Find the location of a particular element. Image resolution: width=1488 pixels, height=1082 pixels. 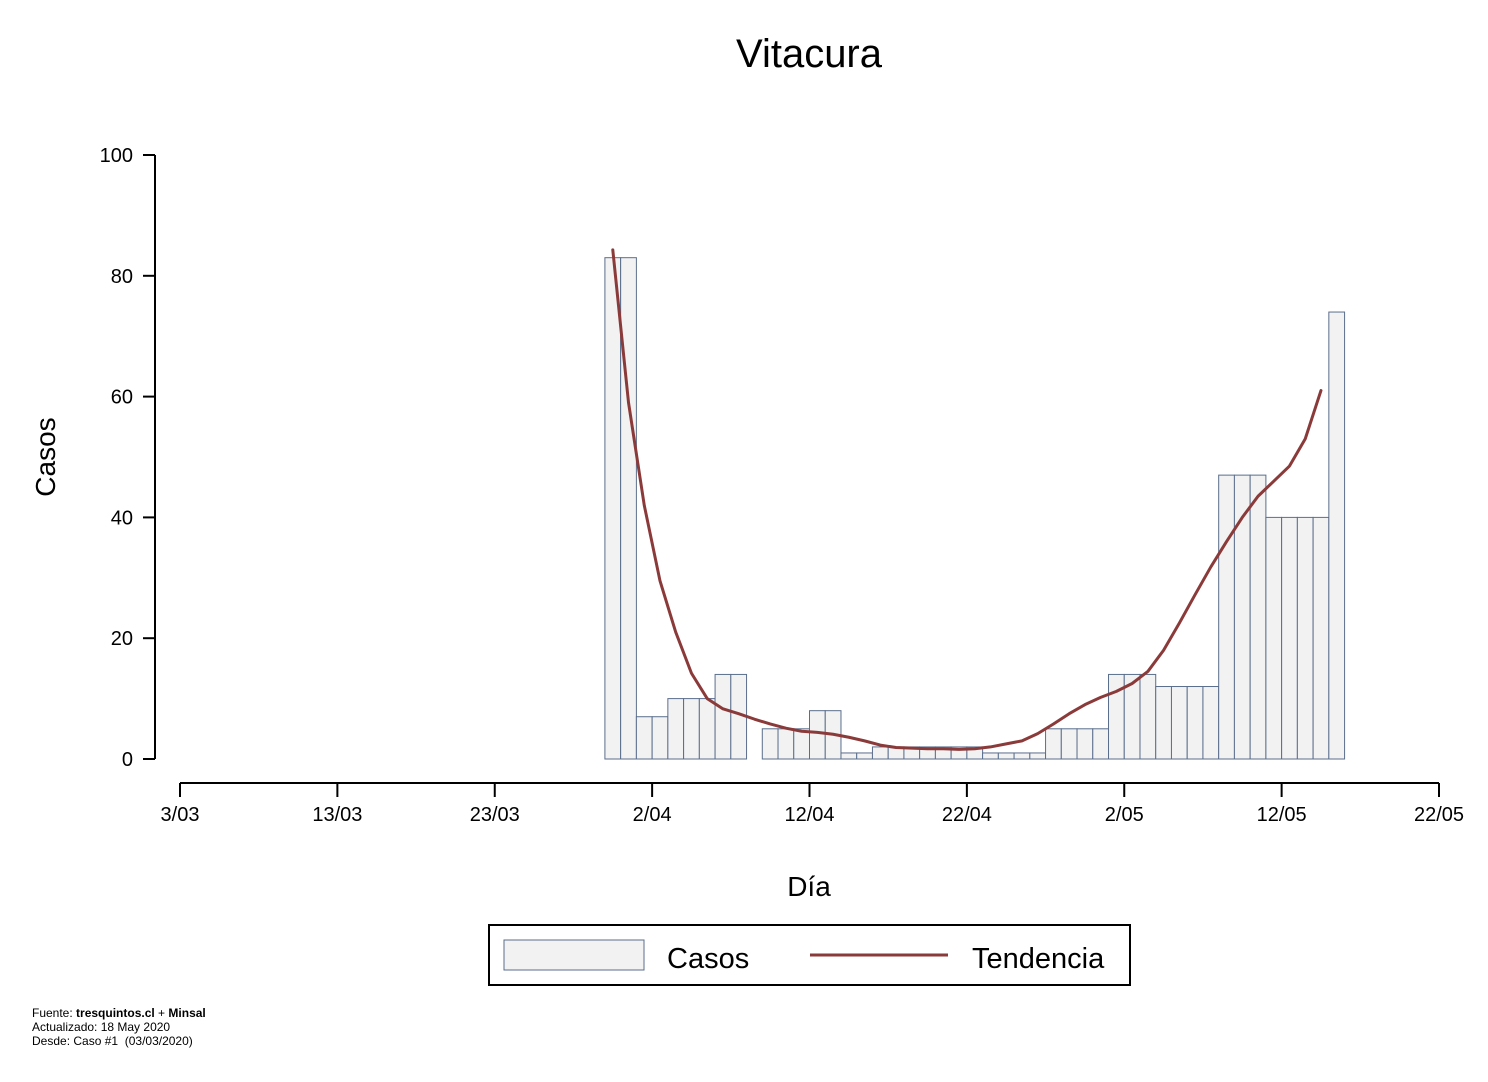

footer-source-join: + is located at coordinates (161, 1013).